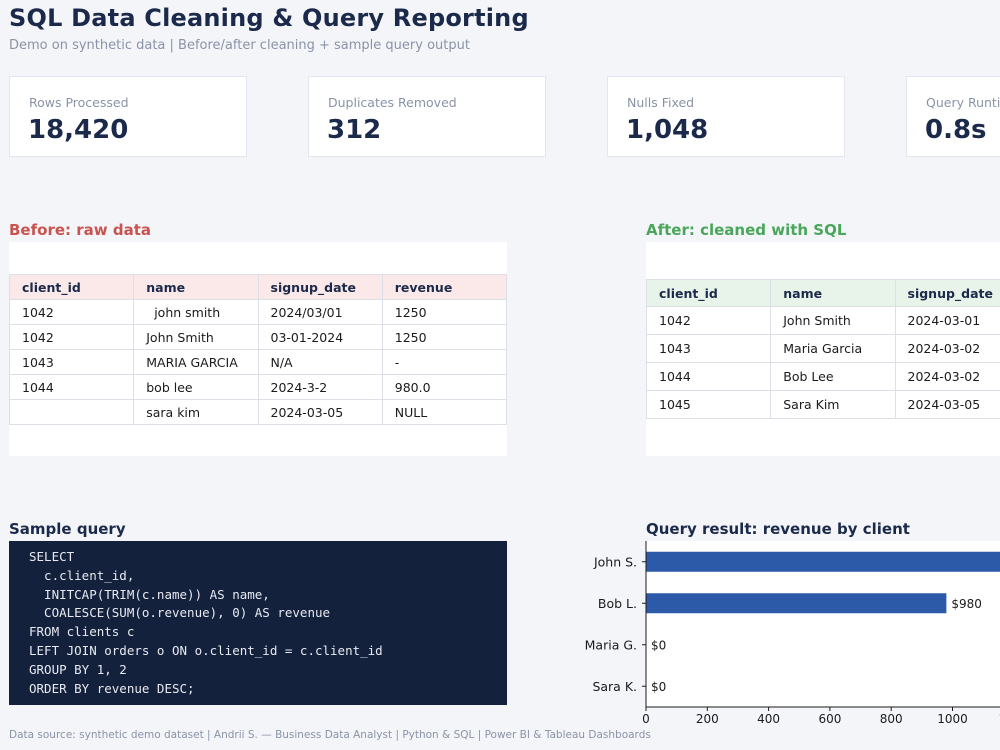  What do you see at coordinates (614, 686) in the screenshot?
I see `category-label: Sara K.` at bounding box center [614, 686].